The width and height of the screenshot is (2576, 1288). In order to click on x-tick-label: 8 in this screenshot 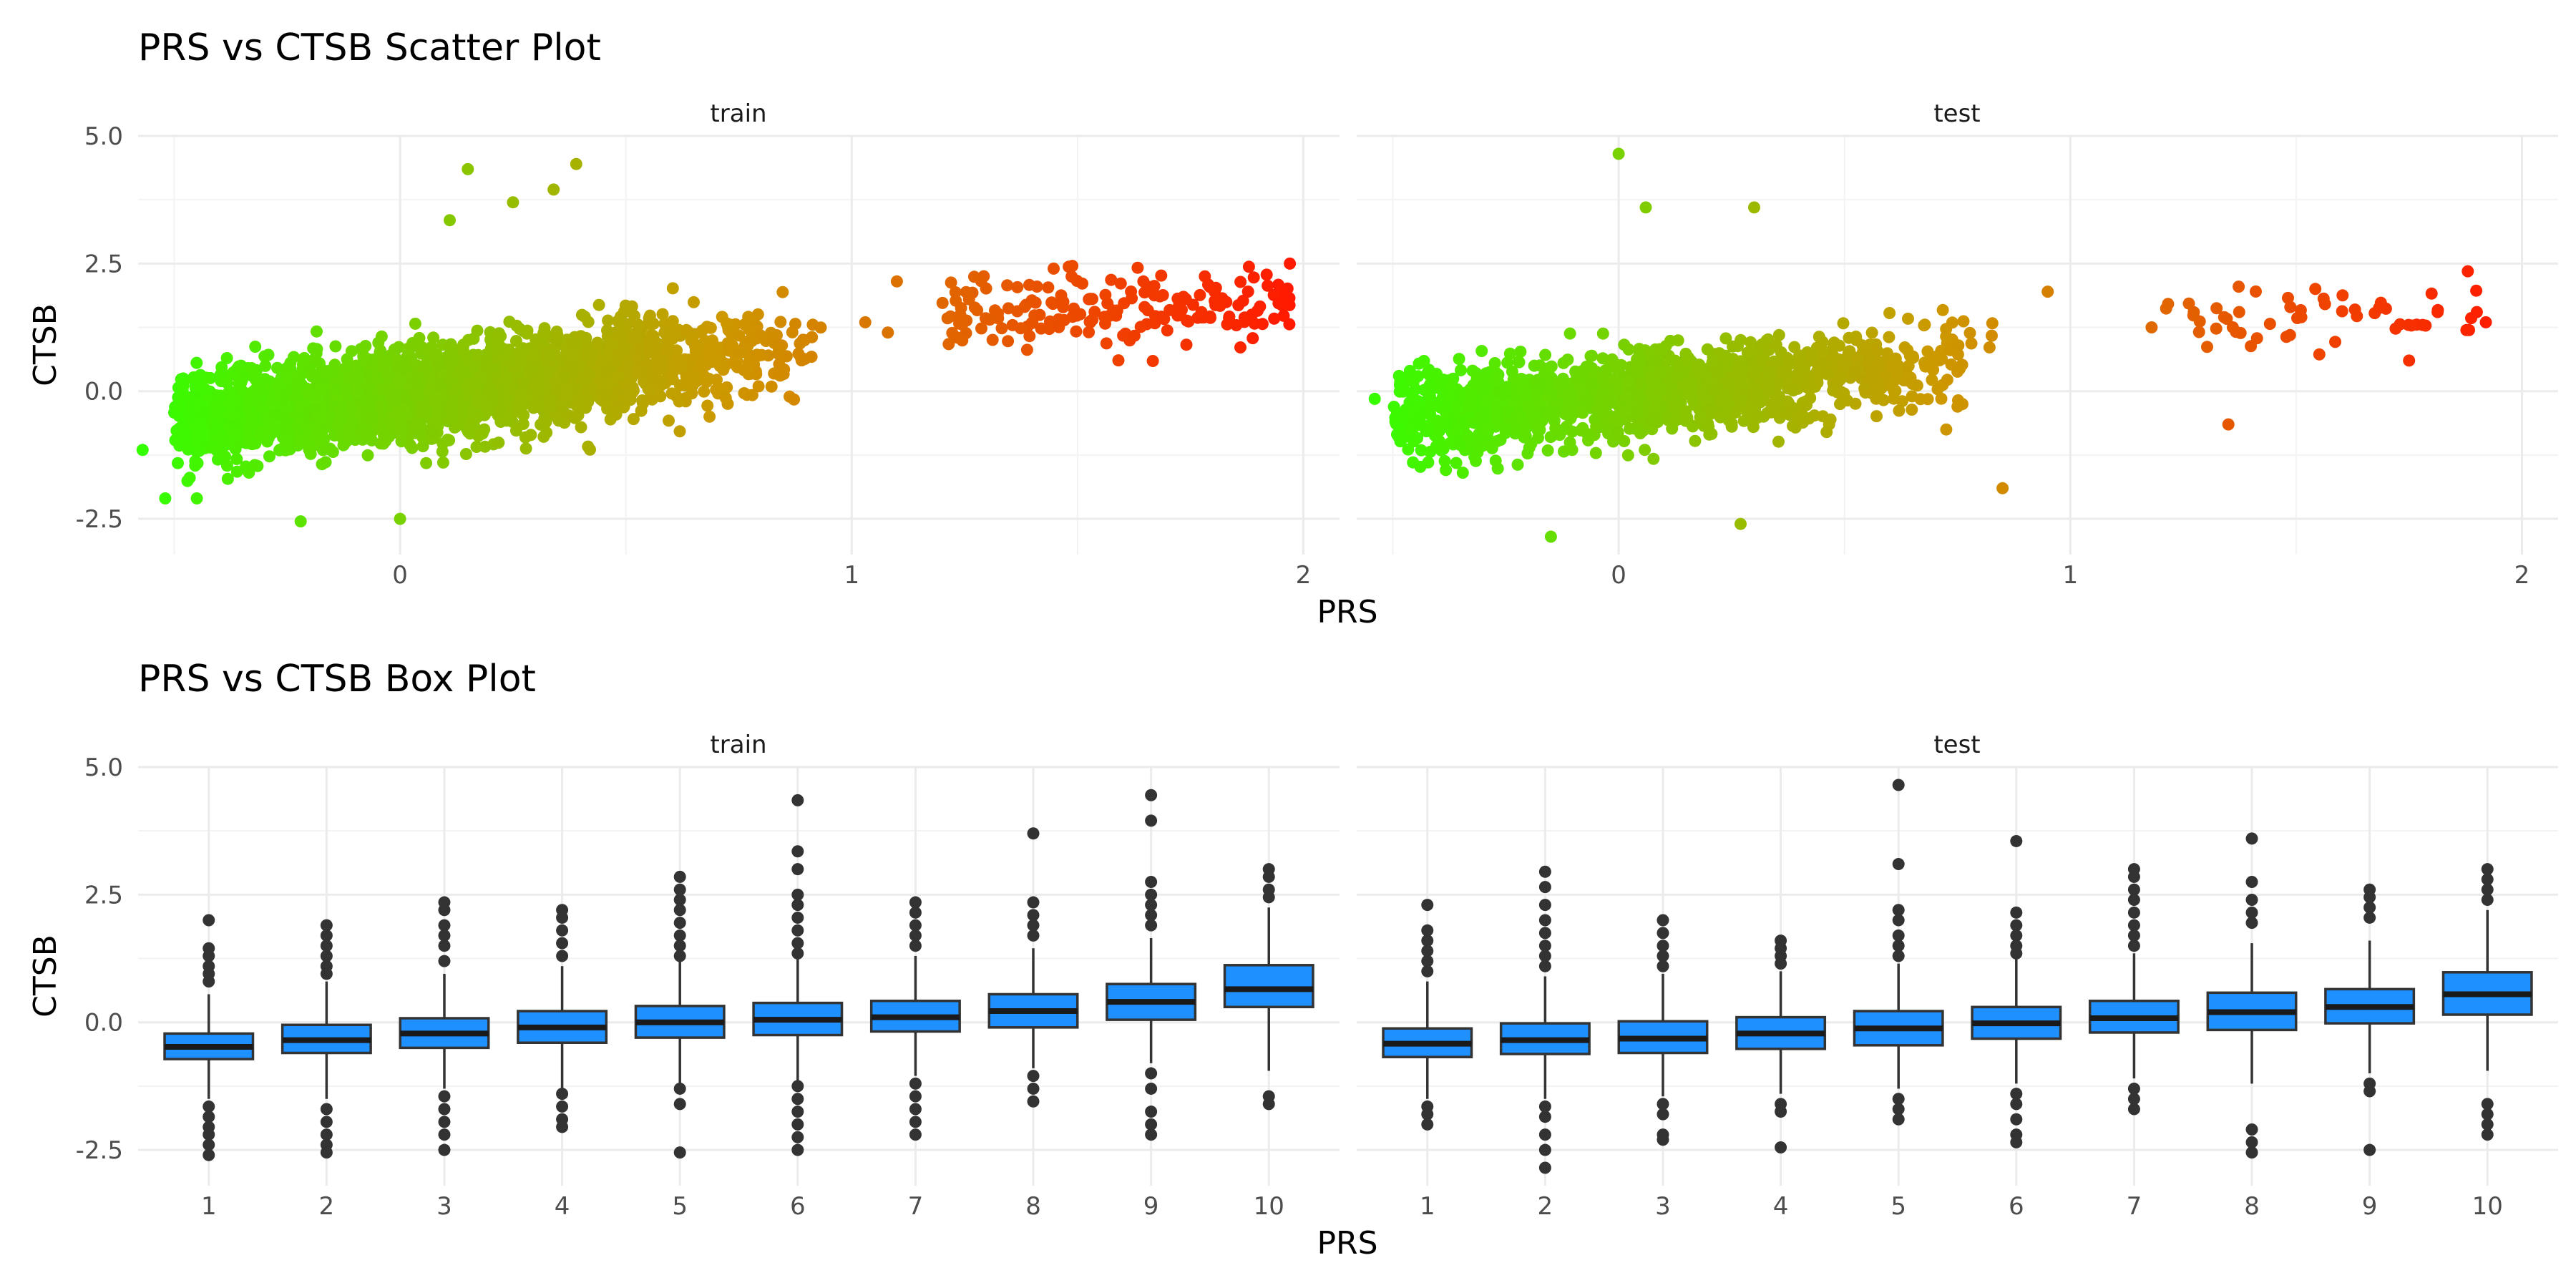, I will do `click(1033, 1206)`.